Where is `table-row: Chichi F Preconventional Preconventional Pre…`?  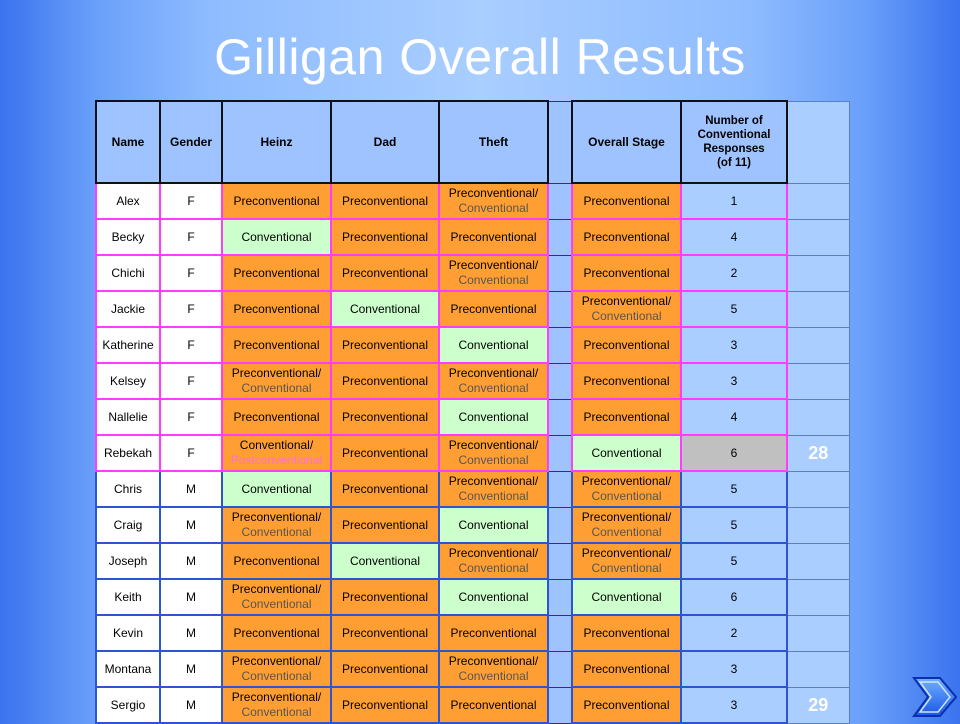 table-row: Chichi F Preconventional Preconventional Pre… is located at coordinates (472, 273).